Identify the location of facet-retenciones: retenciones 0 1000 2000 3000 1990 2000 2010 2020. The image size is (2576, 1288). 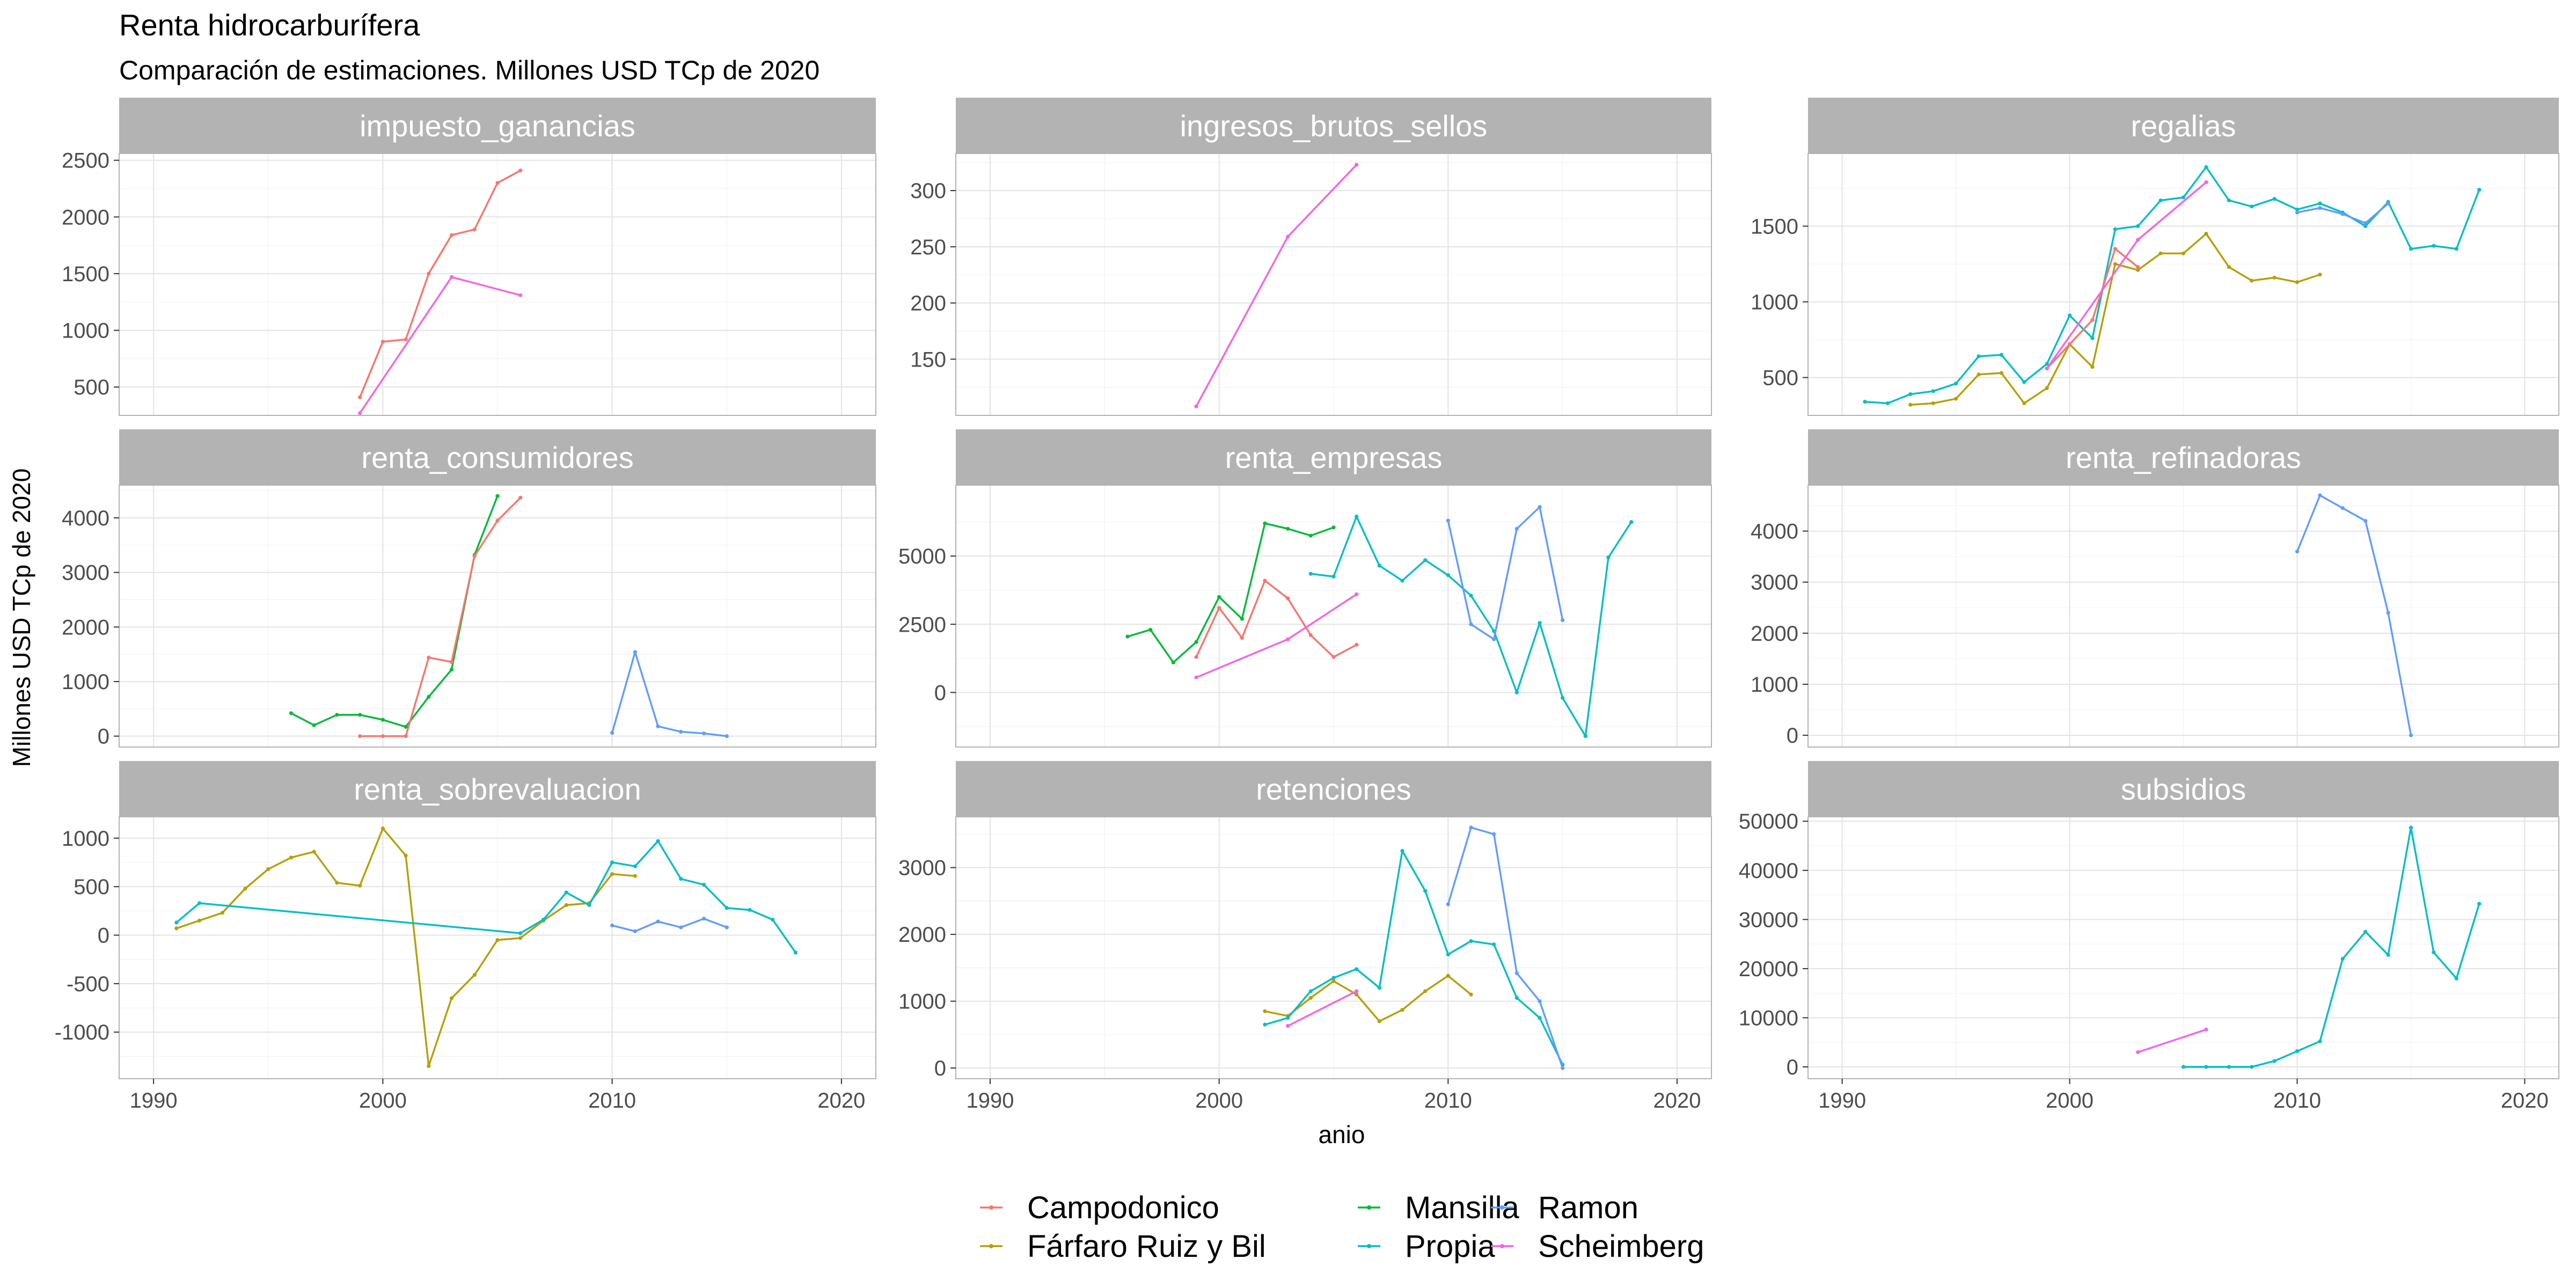
(1305, 937).